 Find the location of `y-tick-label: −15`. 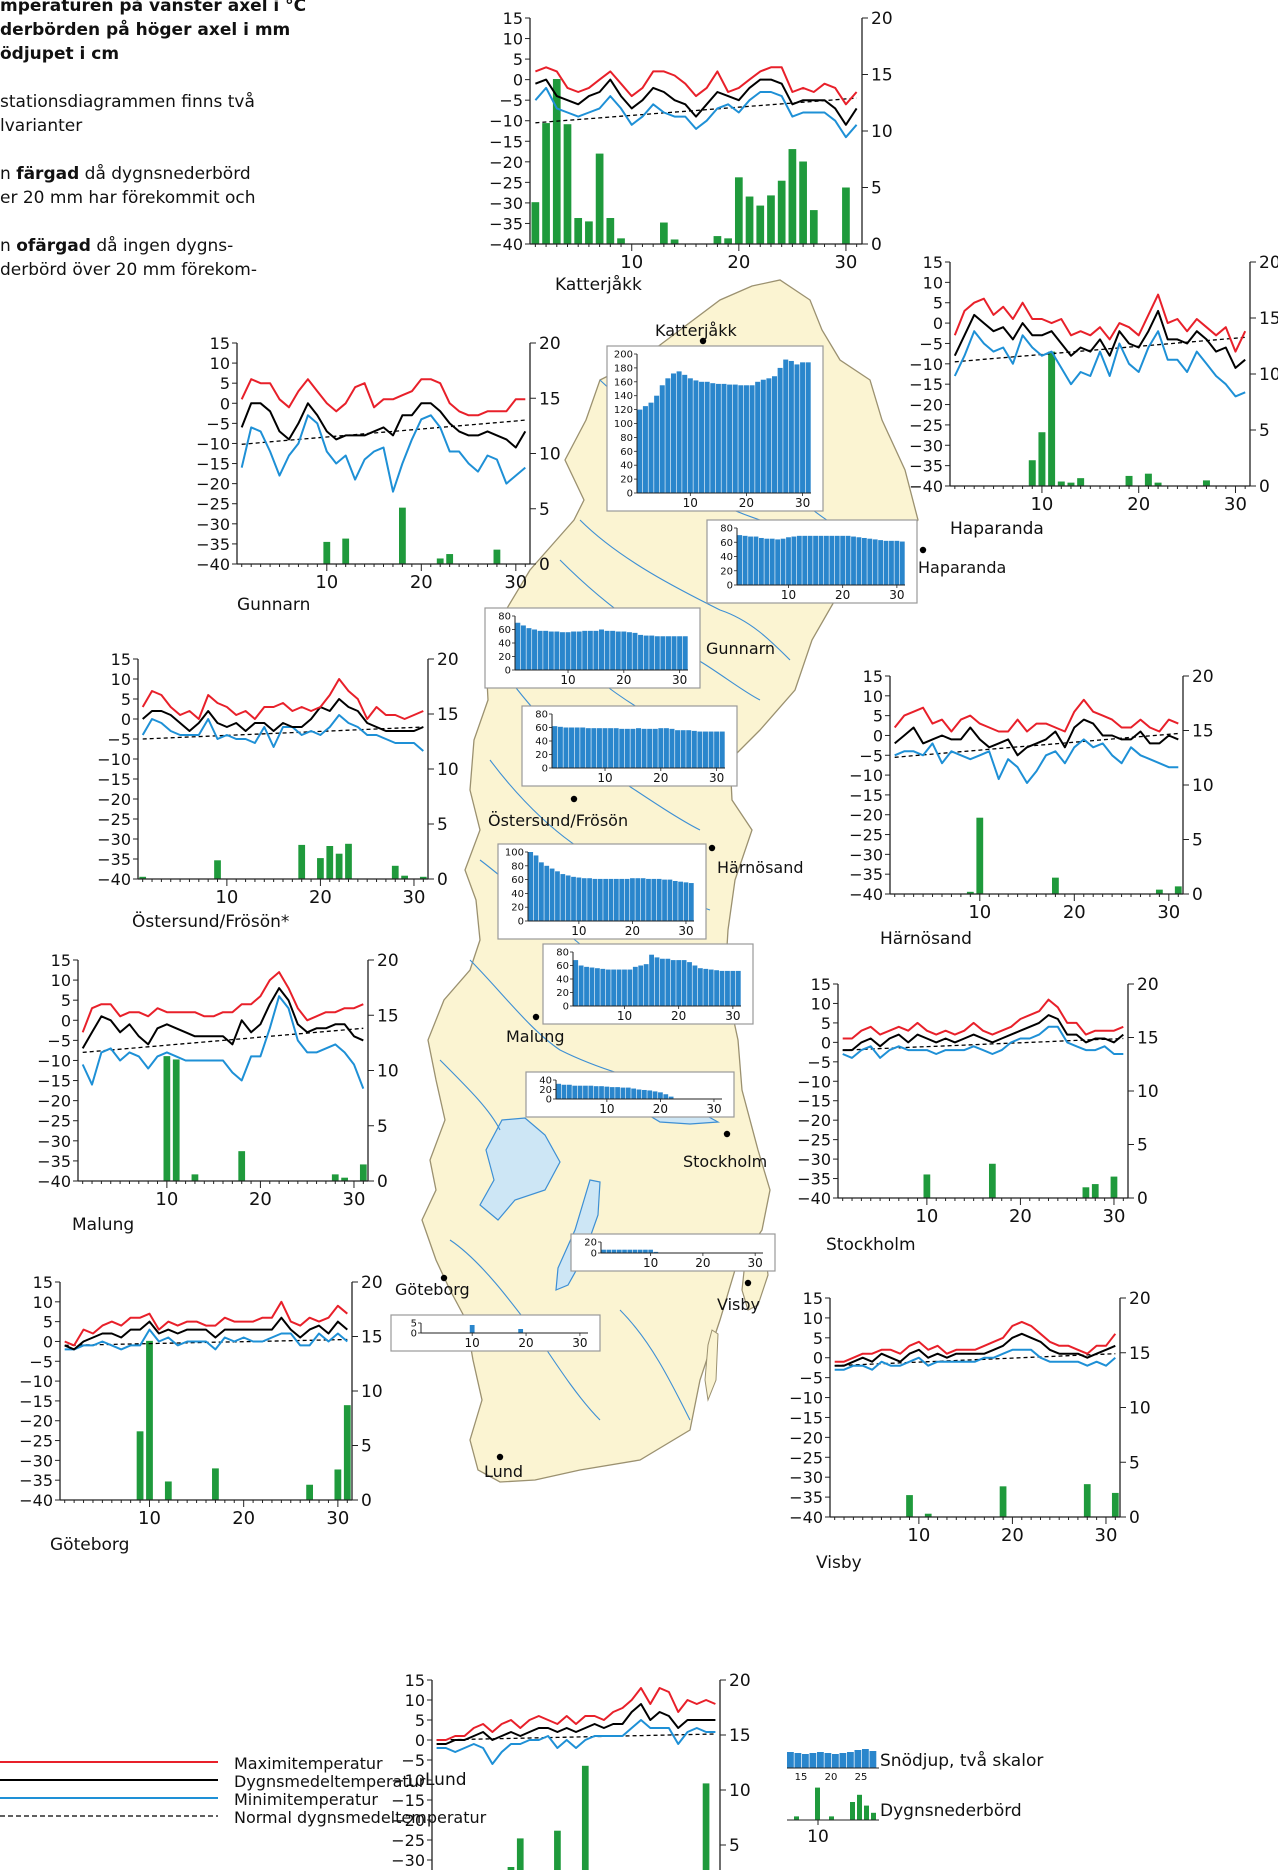

y-tick-label: −15 is located at coordinates (54, 1081).